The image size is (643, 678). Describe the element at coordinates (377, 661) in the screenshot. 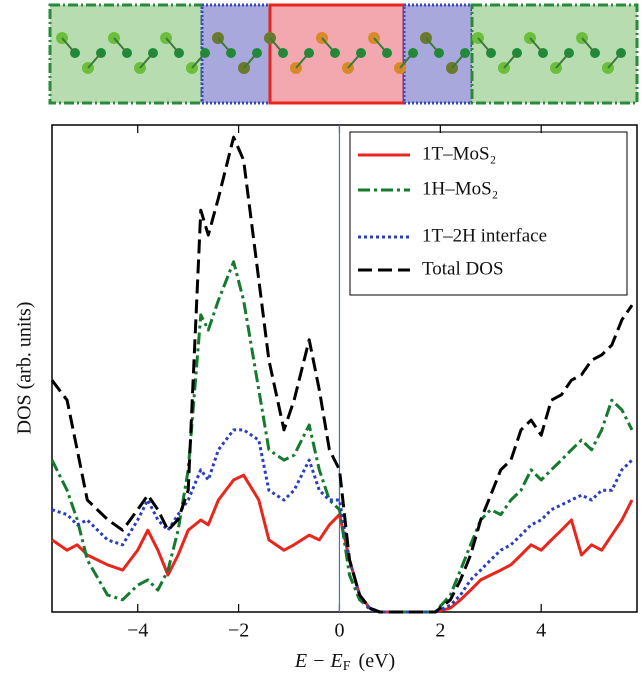

I see `x-label-unit: (eV)` at that location.